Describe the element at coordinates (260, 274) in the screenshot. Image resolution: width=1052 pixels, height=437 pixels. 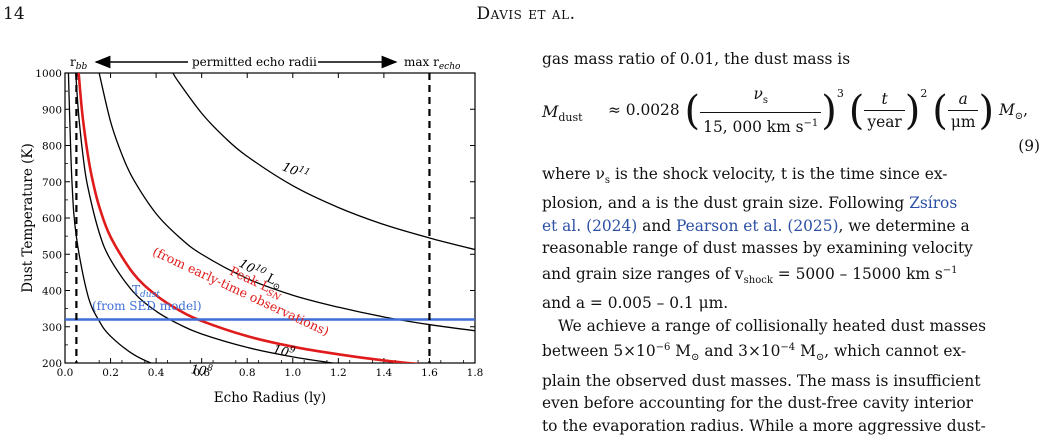
I see `luminosity-label-1e10: 1010 L⊙` at that location.